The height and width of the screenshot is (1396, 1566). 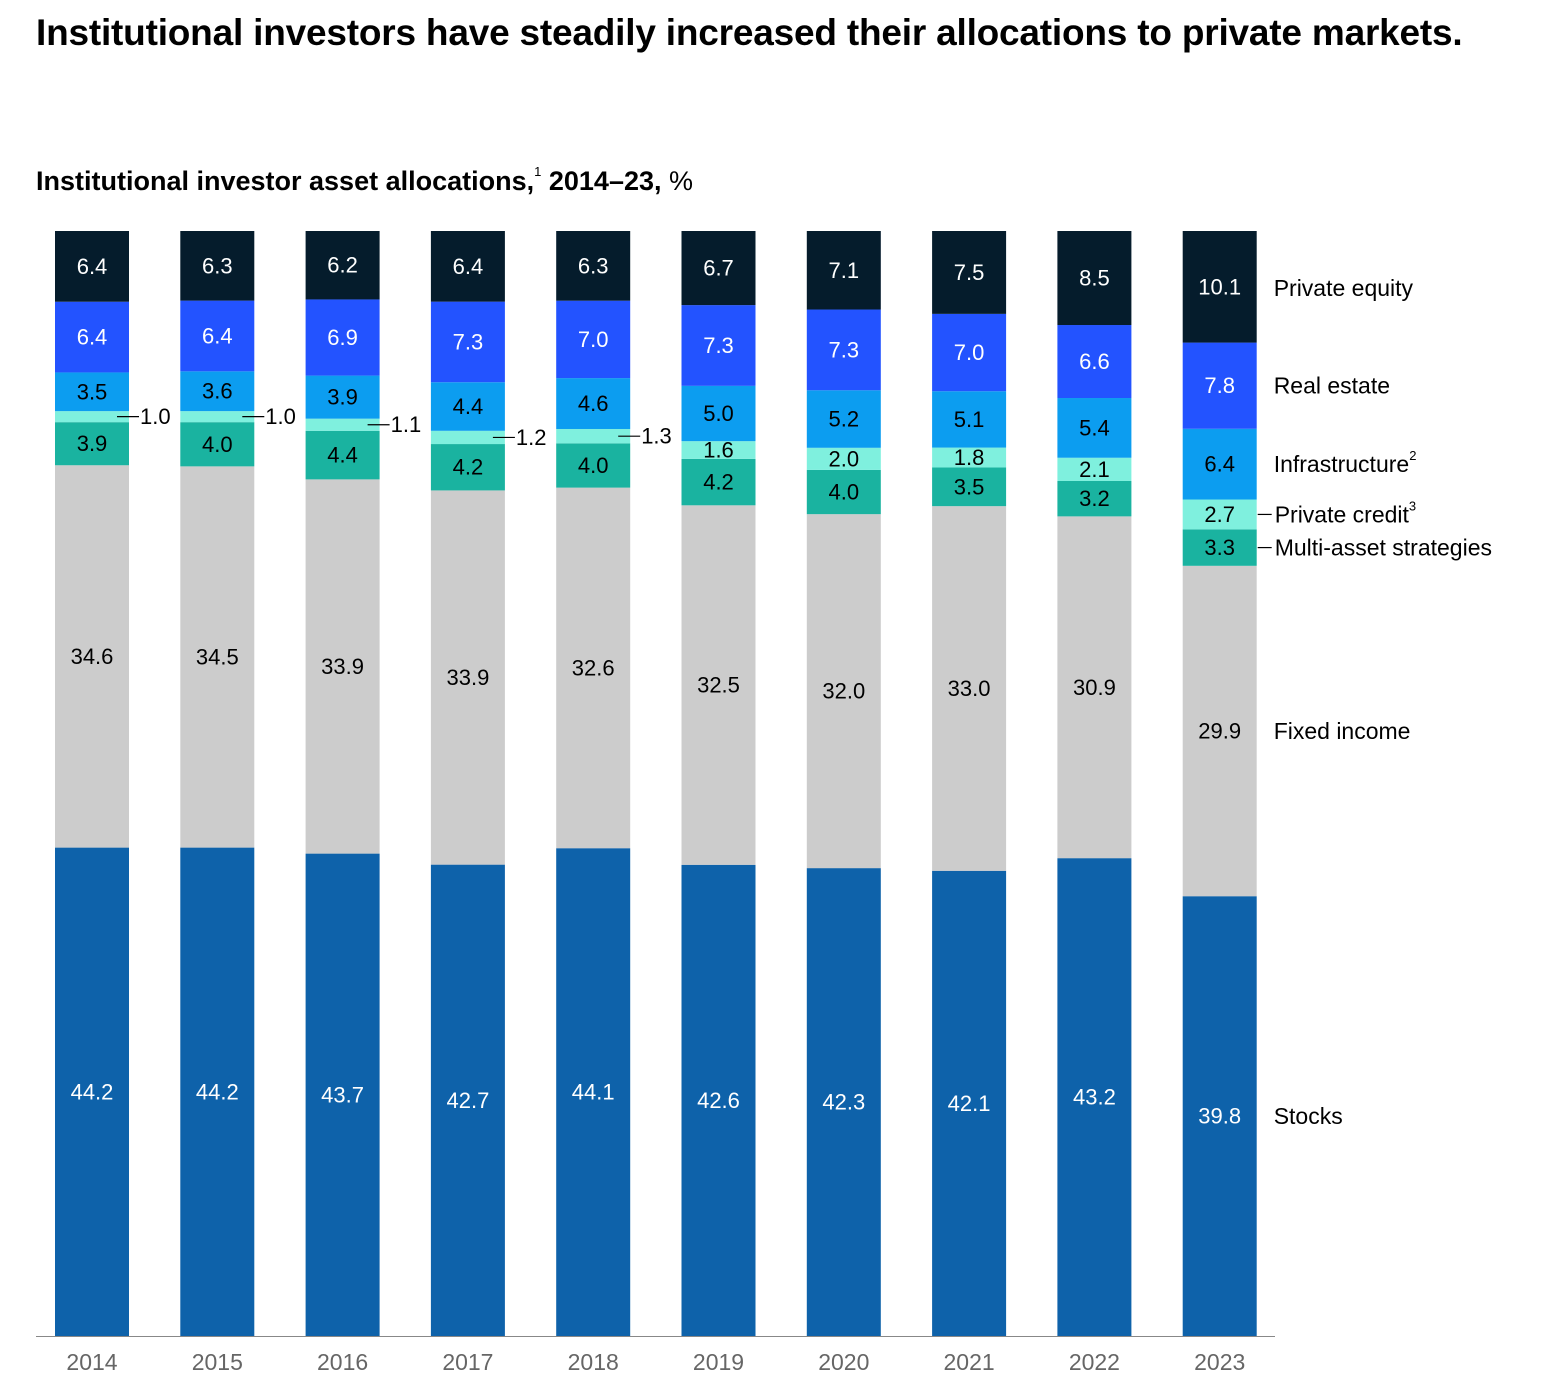 What do you see at coordinates (468, 266) in the screenshot?
I see `data-label-private-equity-2017: 6.4` at bounding box center [468, 266].